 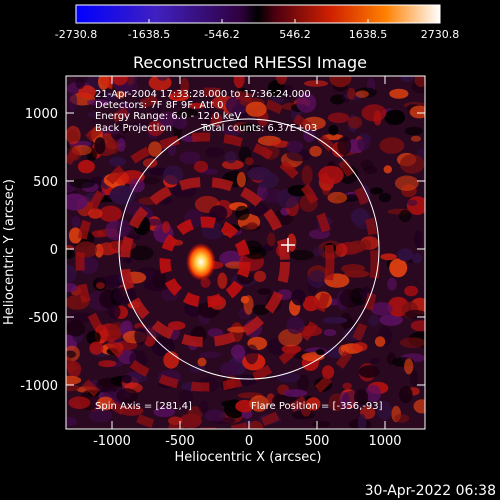 I want to click on colorbar-tick-label: 2730.8, so click(x=440, y=34).